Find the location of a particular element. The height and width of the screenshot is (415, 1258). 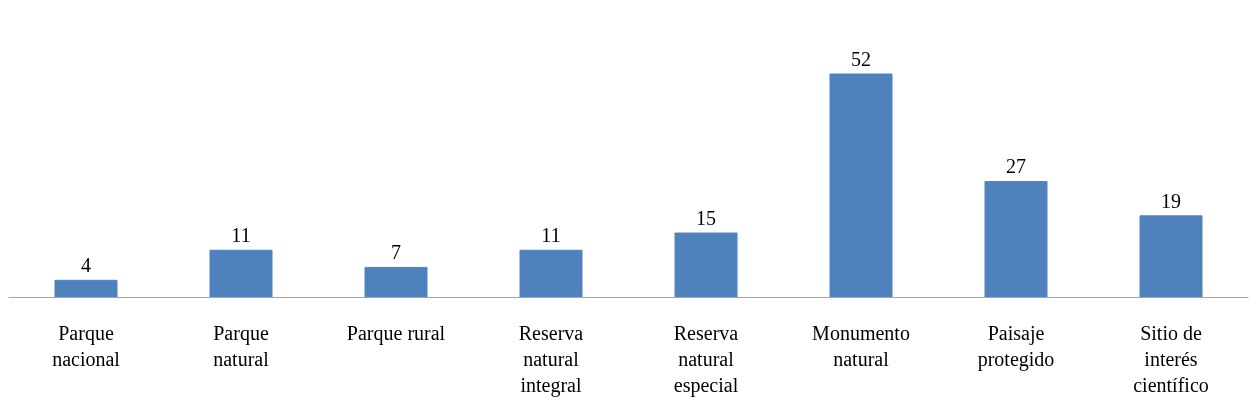

x-tick-label: Sitio de interés científico is located at coordinates (1171, 359).